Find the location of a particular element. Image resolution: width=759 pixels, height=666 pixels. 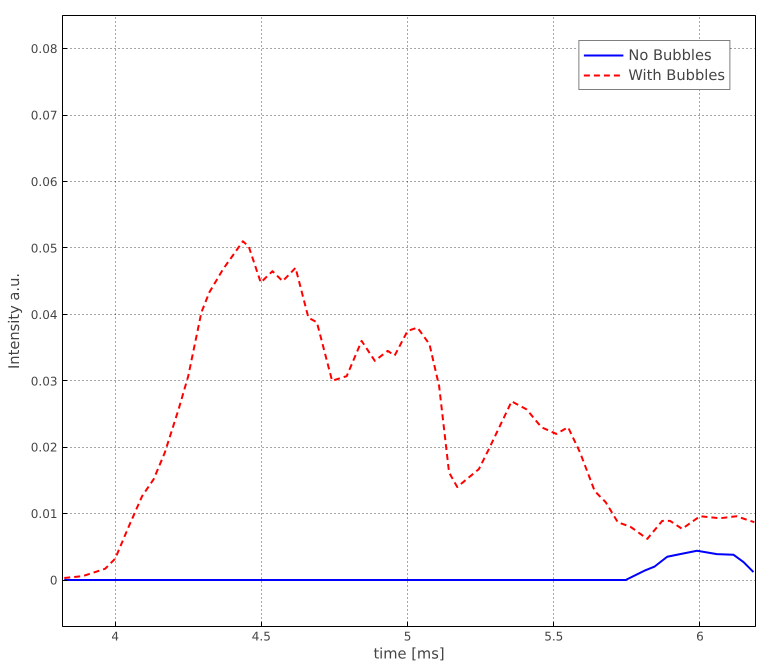

legend-label: With Bubbles is located at coordinates (676, 75).